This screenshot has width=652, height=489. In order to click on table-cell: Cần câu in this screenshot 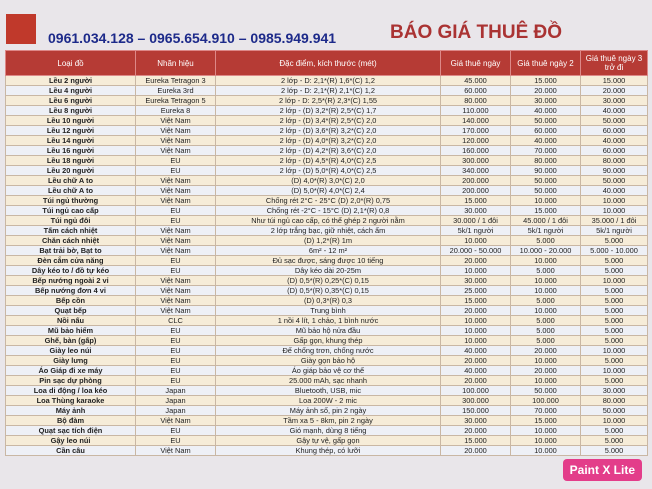, I will do `click(70, 450)`.